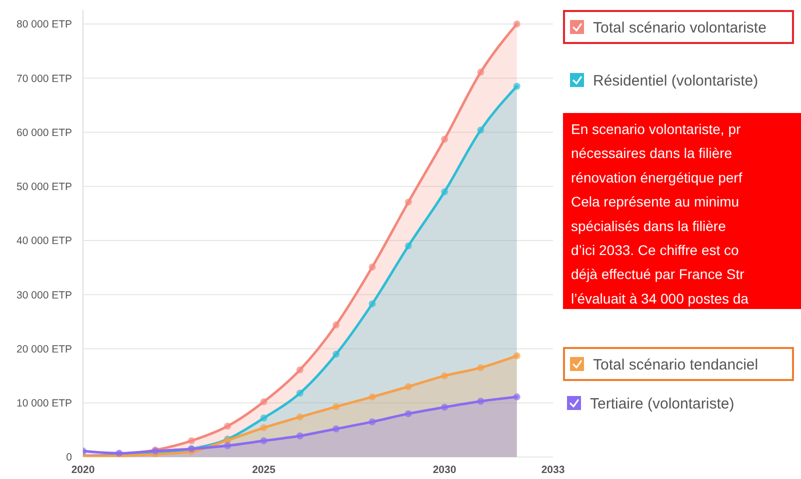 The image size is (801, 479). Describe the element at coordinates (679, 27) in the screenshot. I see `legend-label: Total scénario volontariste` at that location.